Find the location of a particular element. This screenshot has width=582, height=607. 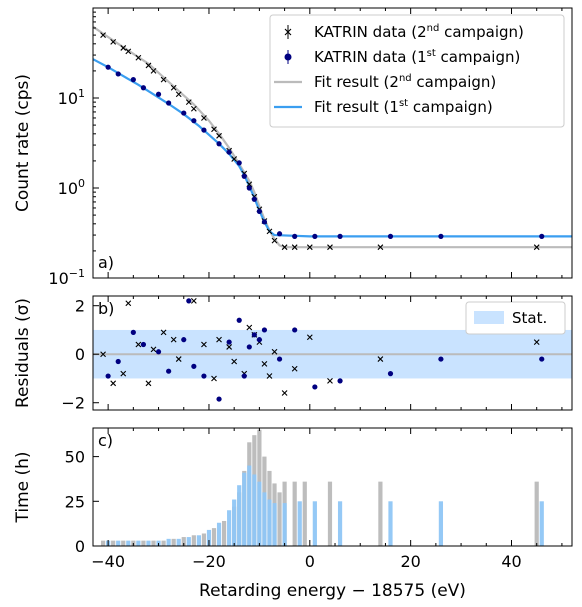

legend-box-stat is located at coordinates (515, 318).